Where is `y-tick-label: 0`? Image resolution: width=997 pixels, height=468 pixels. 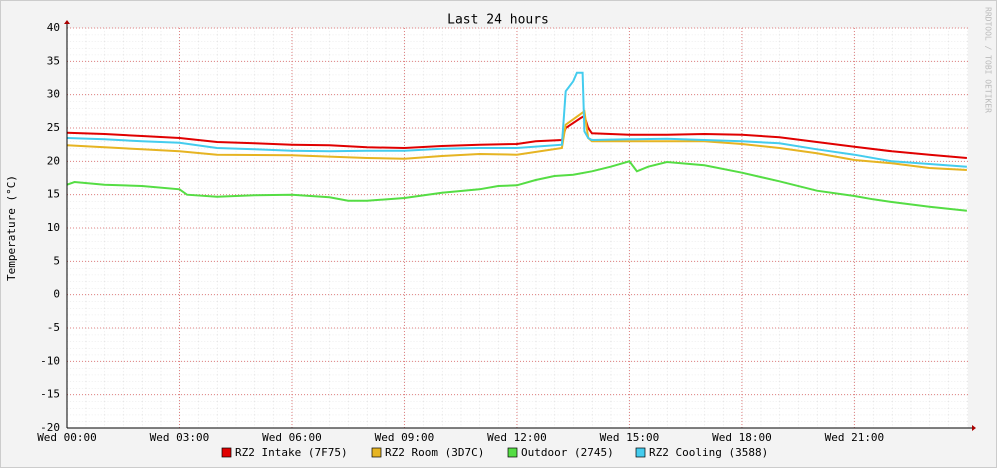
y-tick-label: 0 is located at coordinates (56, 294).